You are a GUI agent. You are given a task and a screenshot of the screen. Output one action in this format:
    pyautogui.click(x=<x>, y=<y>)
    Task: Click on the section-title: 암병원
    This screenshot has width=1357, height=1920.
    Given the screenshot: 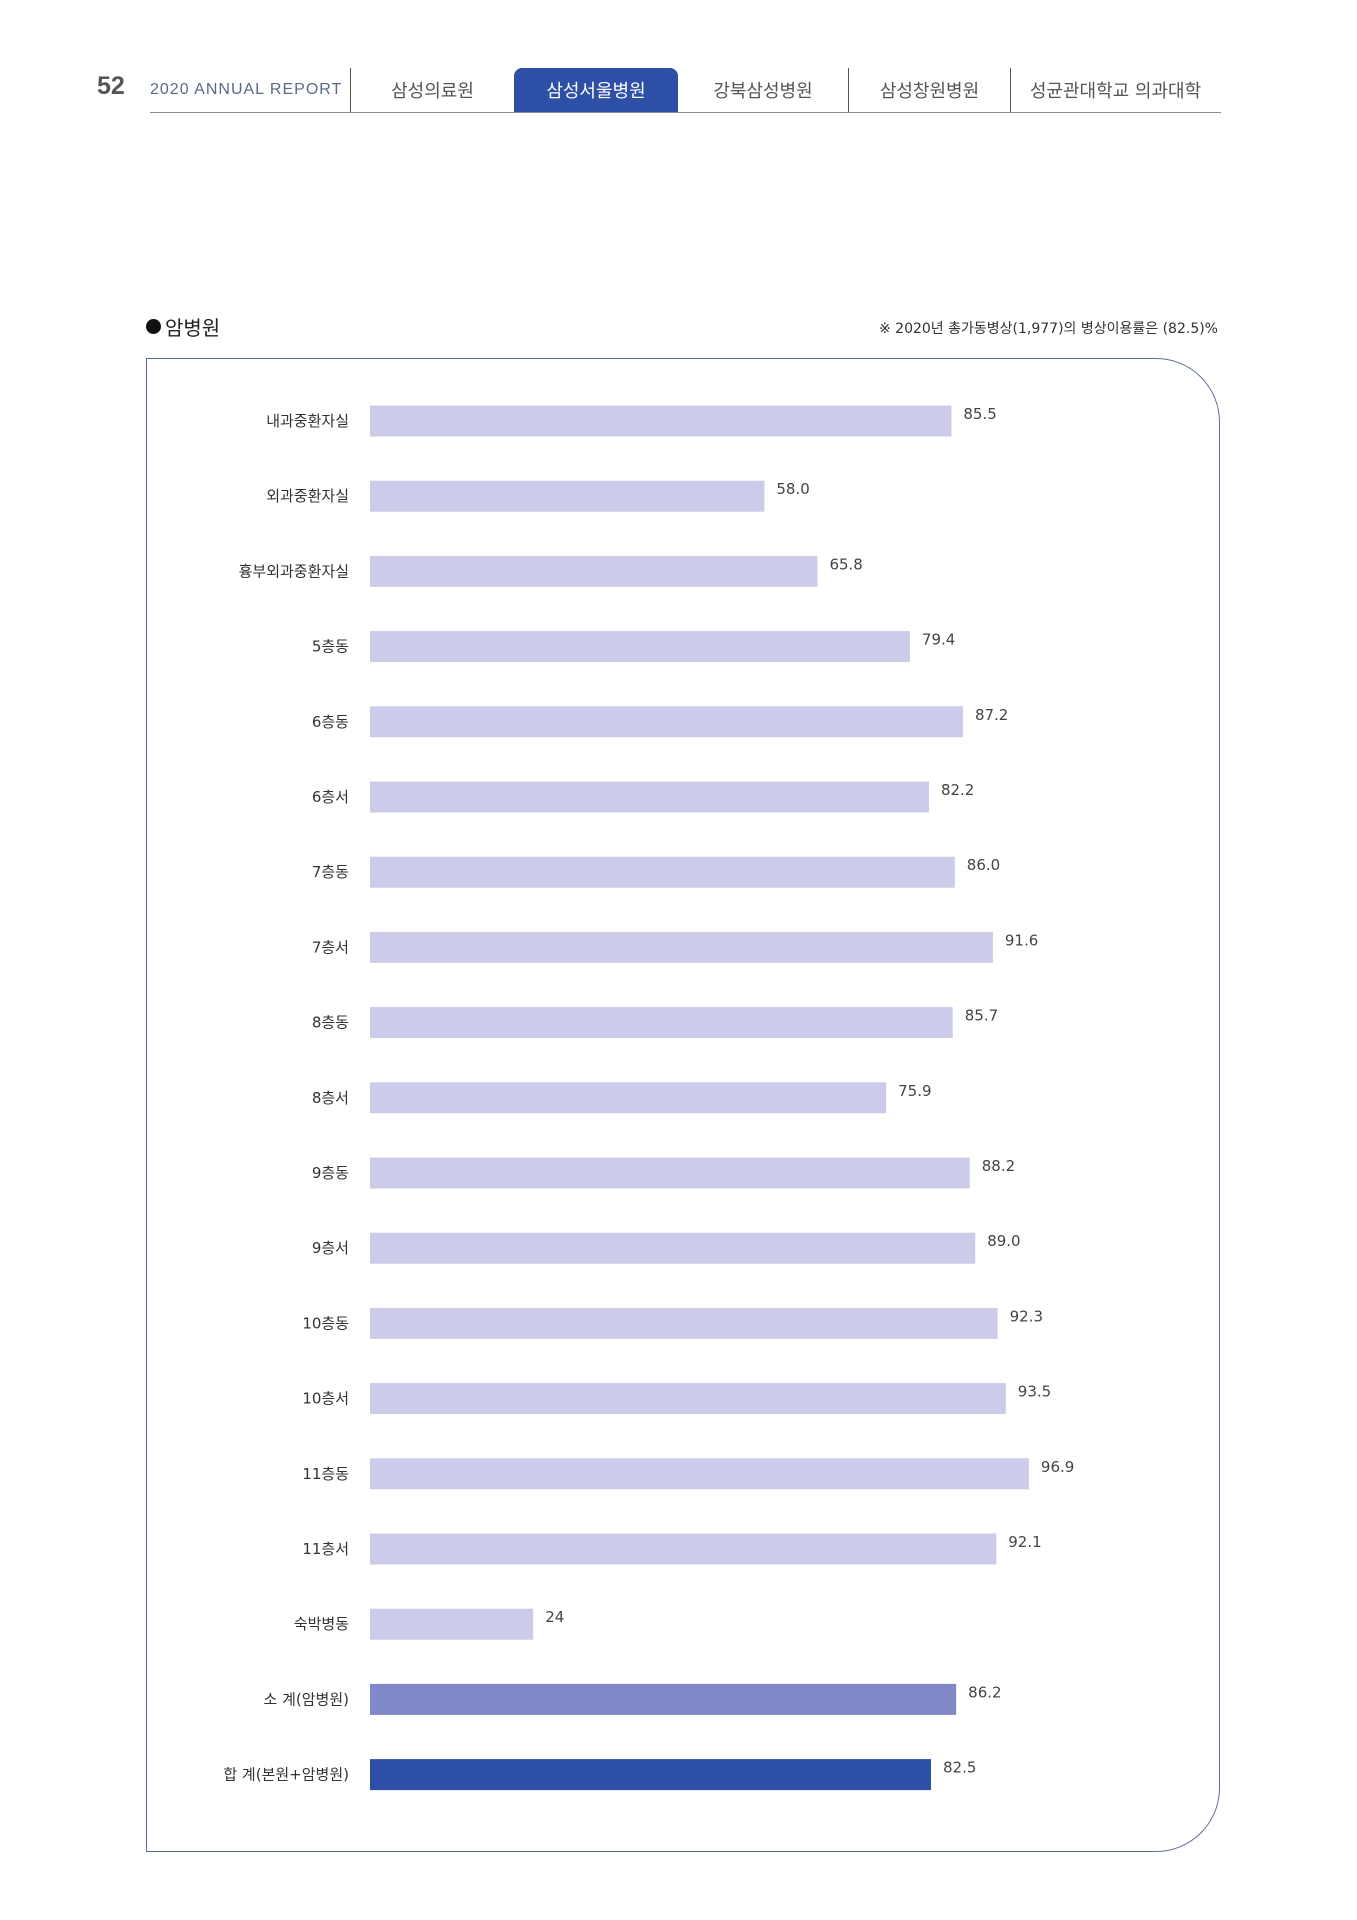 What is the action you would take?
    pyautogui.click(x=193, y=328)
    